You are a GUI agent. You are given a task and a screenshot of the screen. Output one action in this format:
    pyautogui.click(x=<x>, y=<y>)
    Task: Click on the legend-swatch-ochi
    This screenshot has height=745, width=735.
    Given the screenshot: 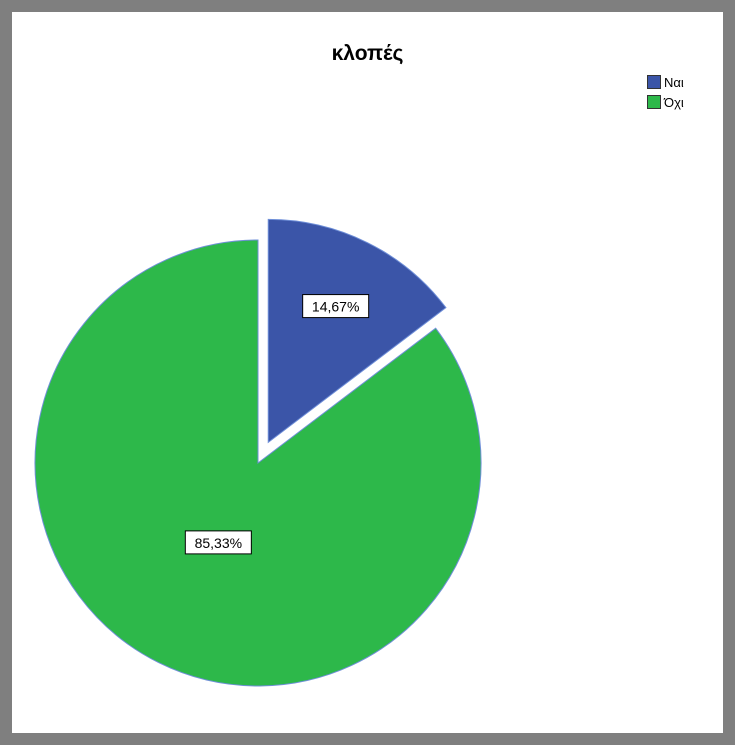 What is the action you would take?
    pyautogui.click(x=654, y=102)
    